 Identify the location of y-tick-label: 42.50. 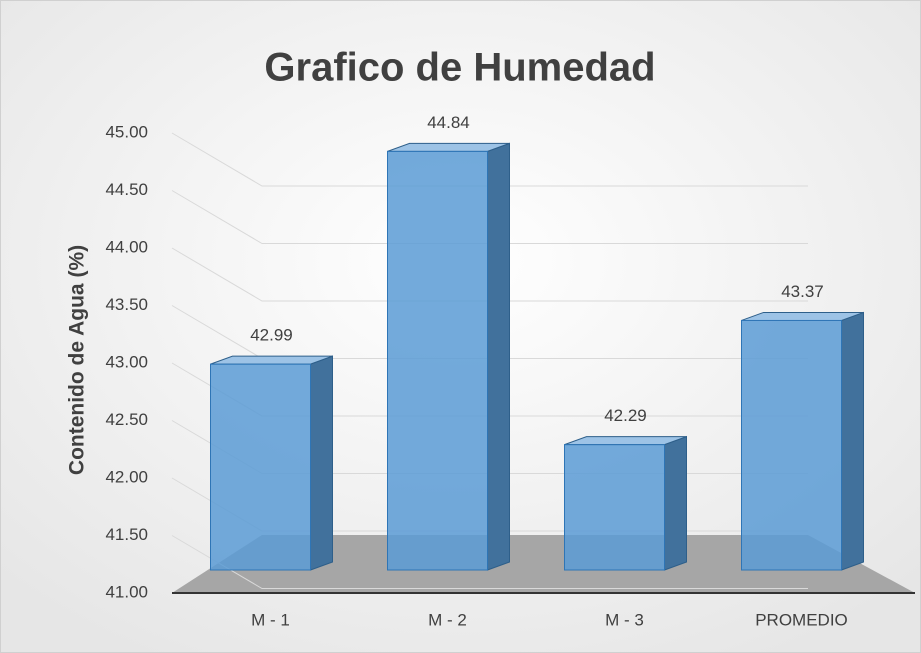
(126, 419).